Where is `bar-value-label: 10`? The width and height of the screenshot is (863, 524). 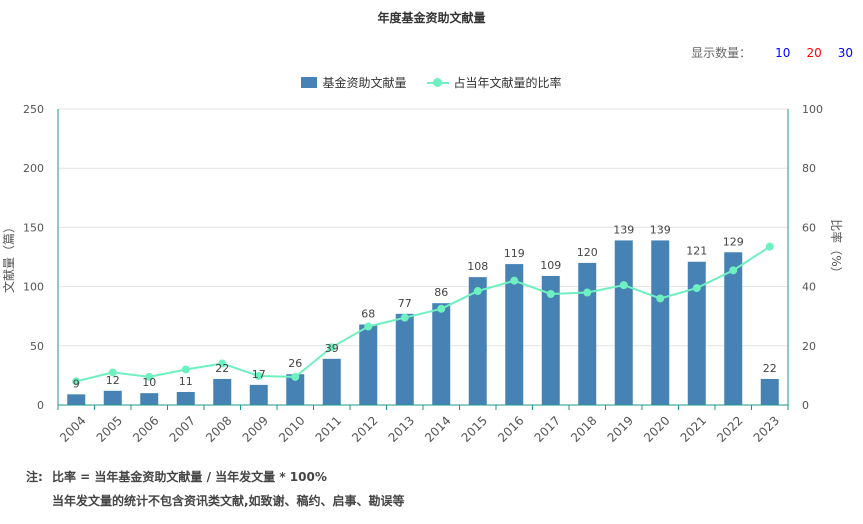 bar-value-label: 10 is located at coordinates (149, 382).